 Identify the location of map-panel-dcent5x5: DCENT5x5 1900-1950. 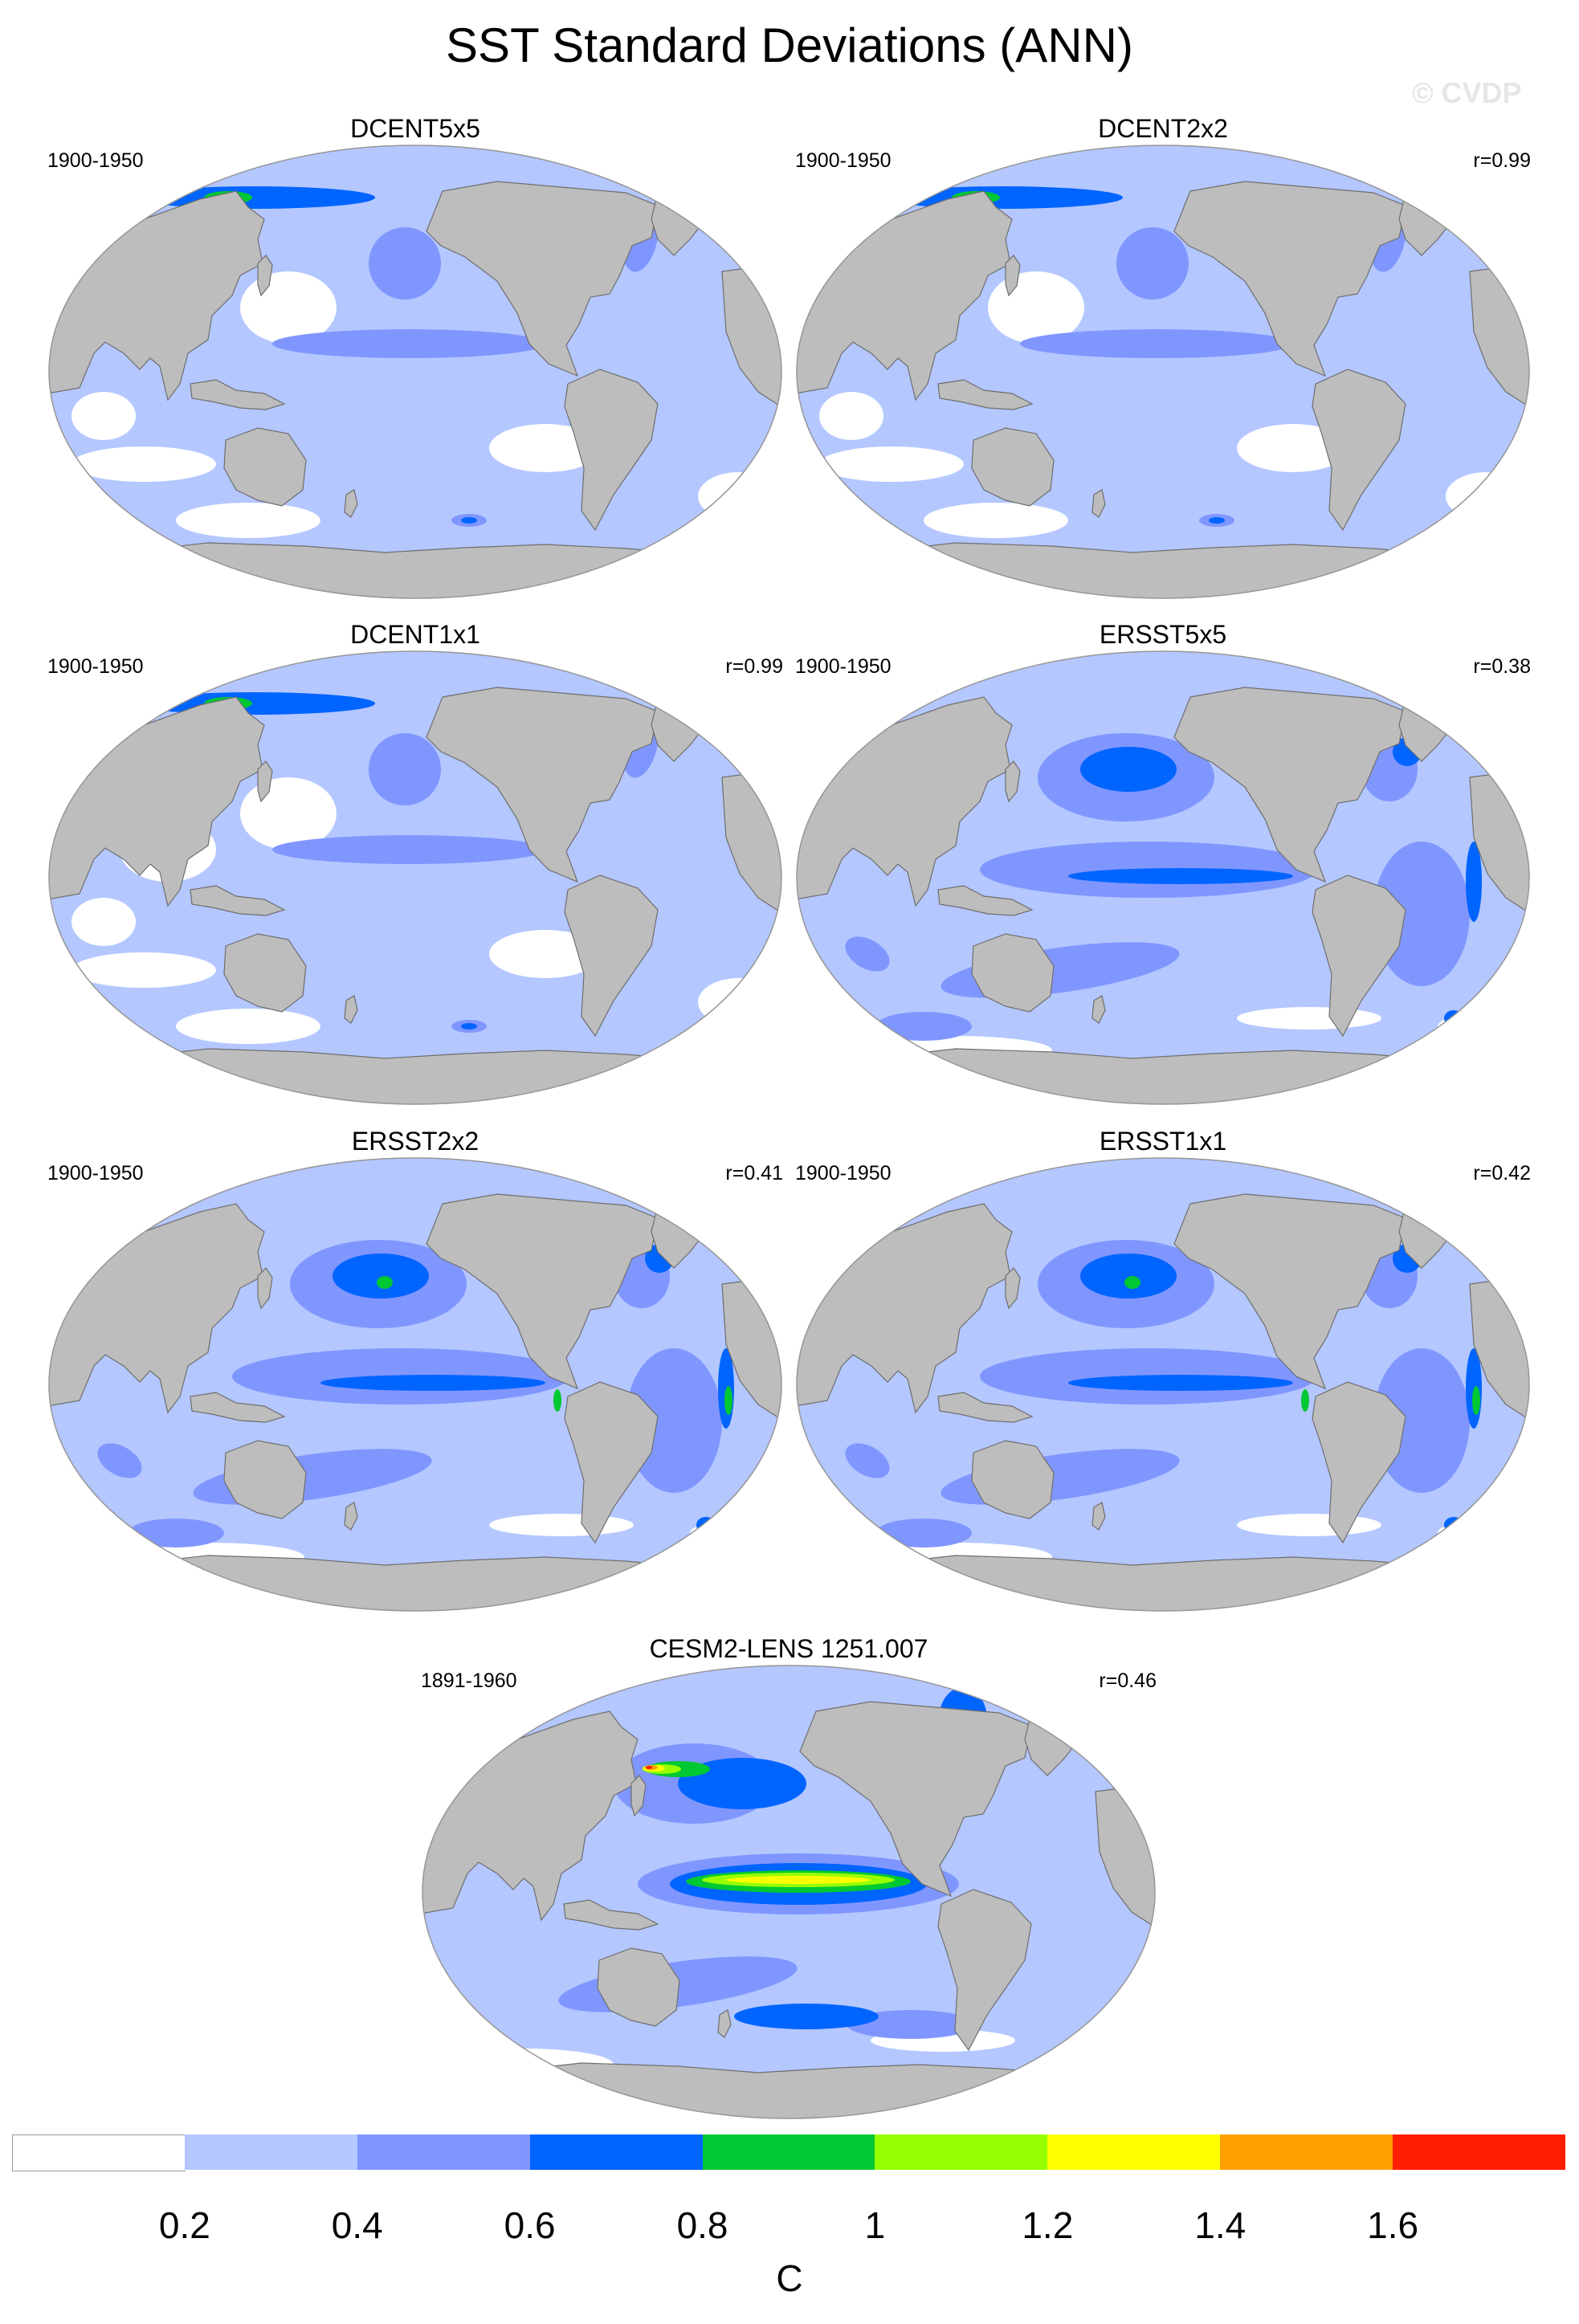
(415, 358).